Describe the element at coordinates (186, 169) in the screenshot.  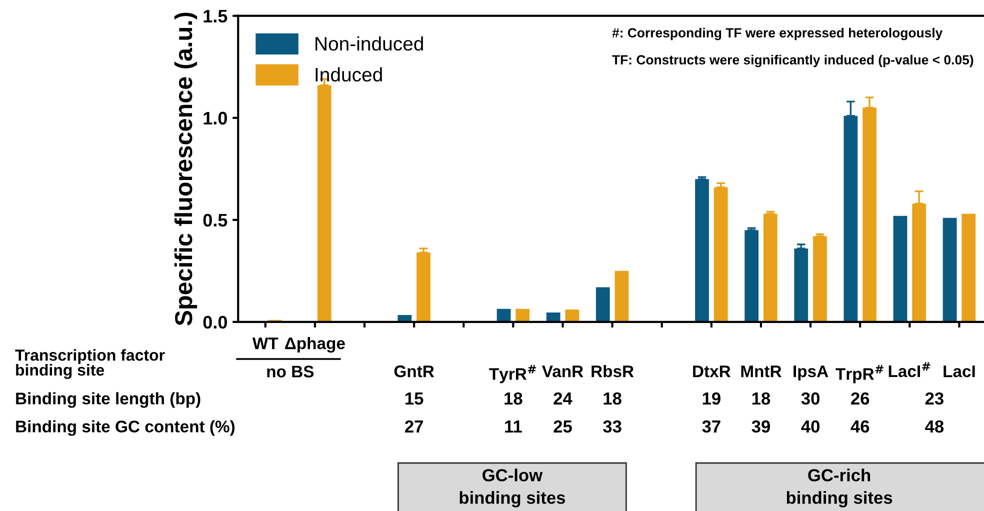
I see `y-axis-title: Specific fluorescence (a.u.)` at that location.